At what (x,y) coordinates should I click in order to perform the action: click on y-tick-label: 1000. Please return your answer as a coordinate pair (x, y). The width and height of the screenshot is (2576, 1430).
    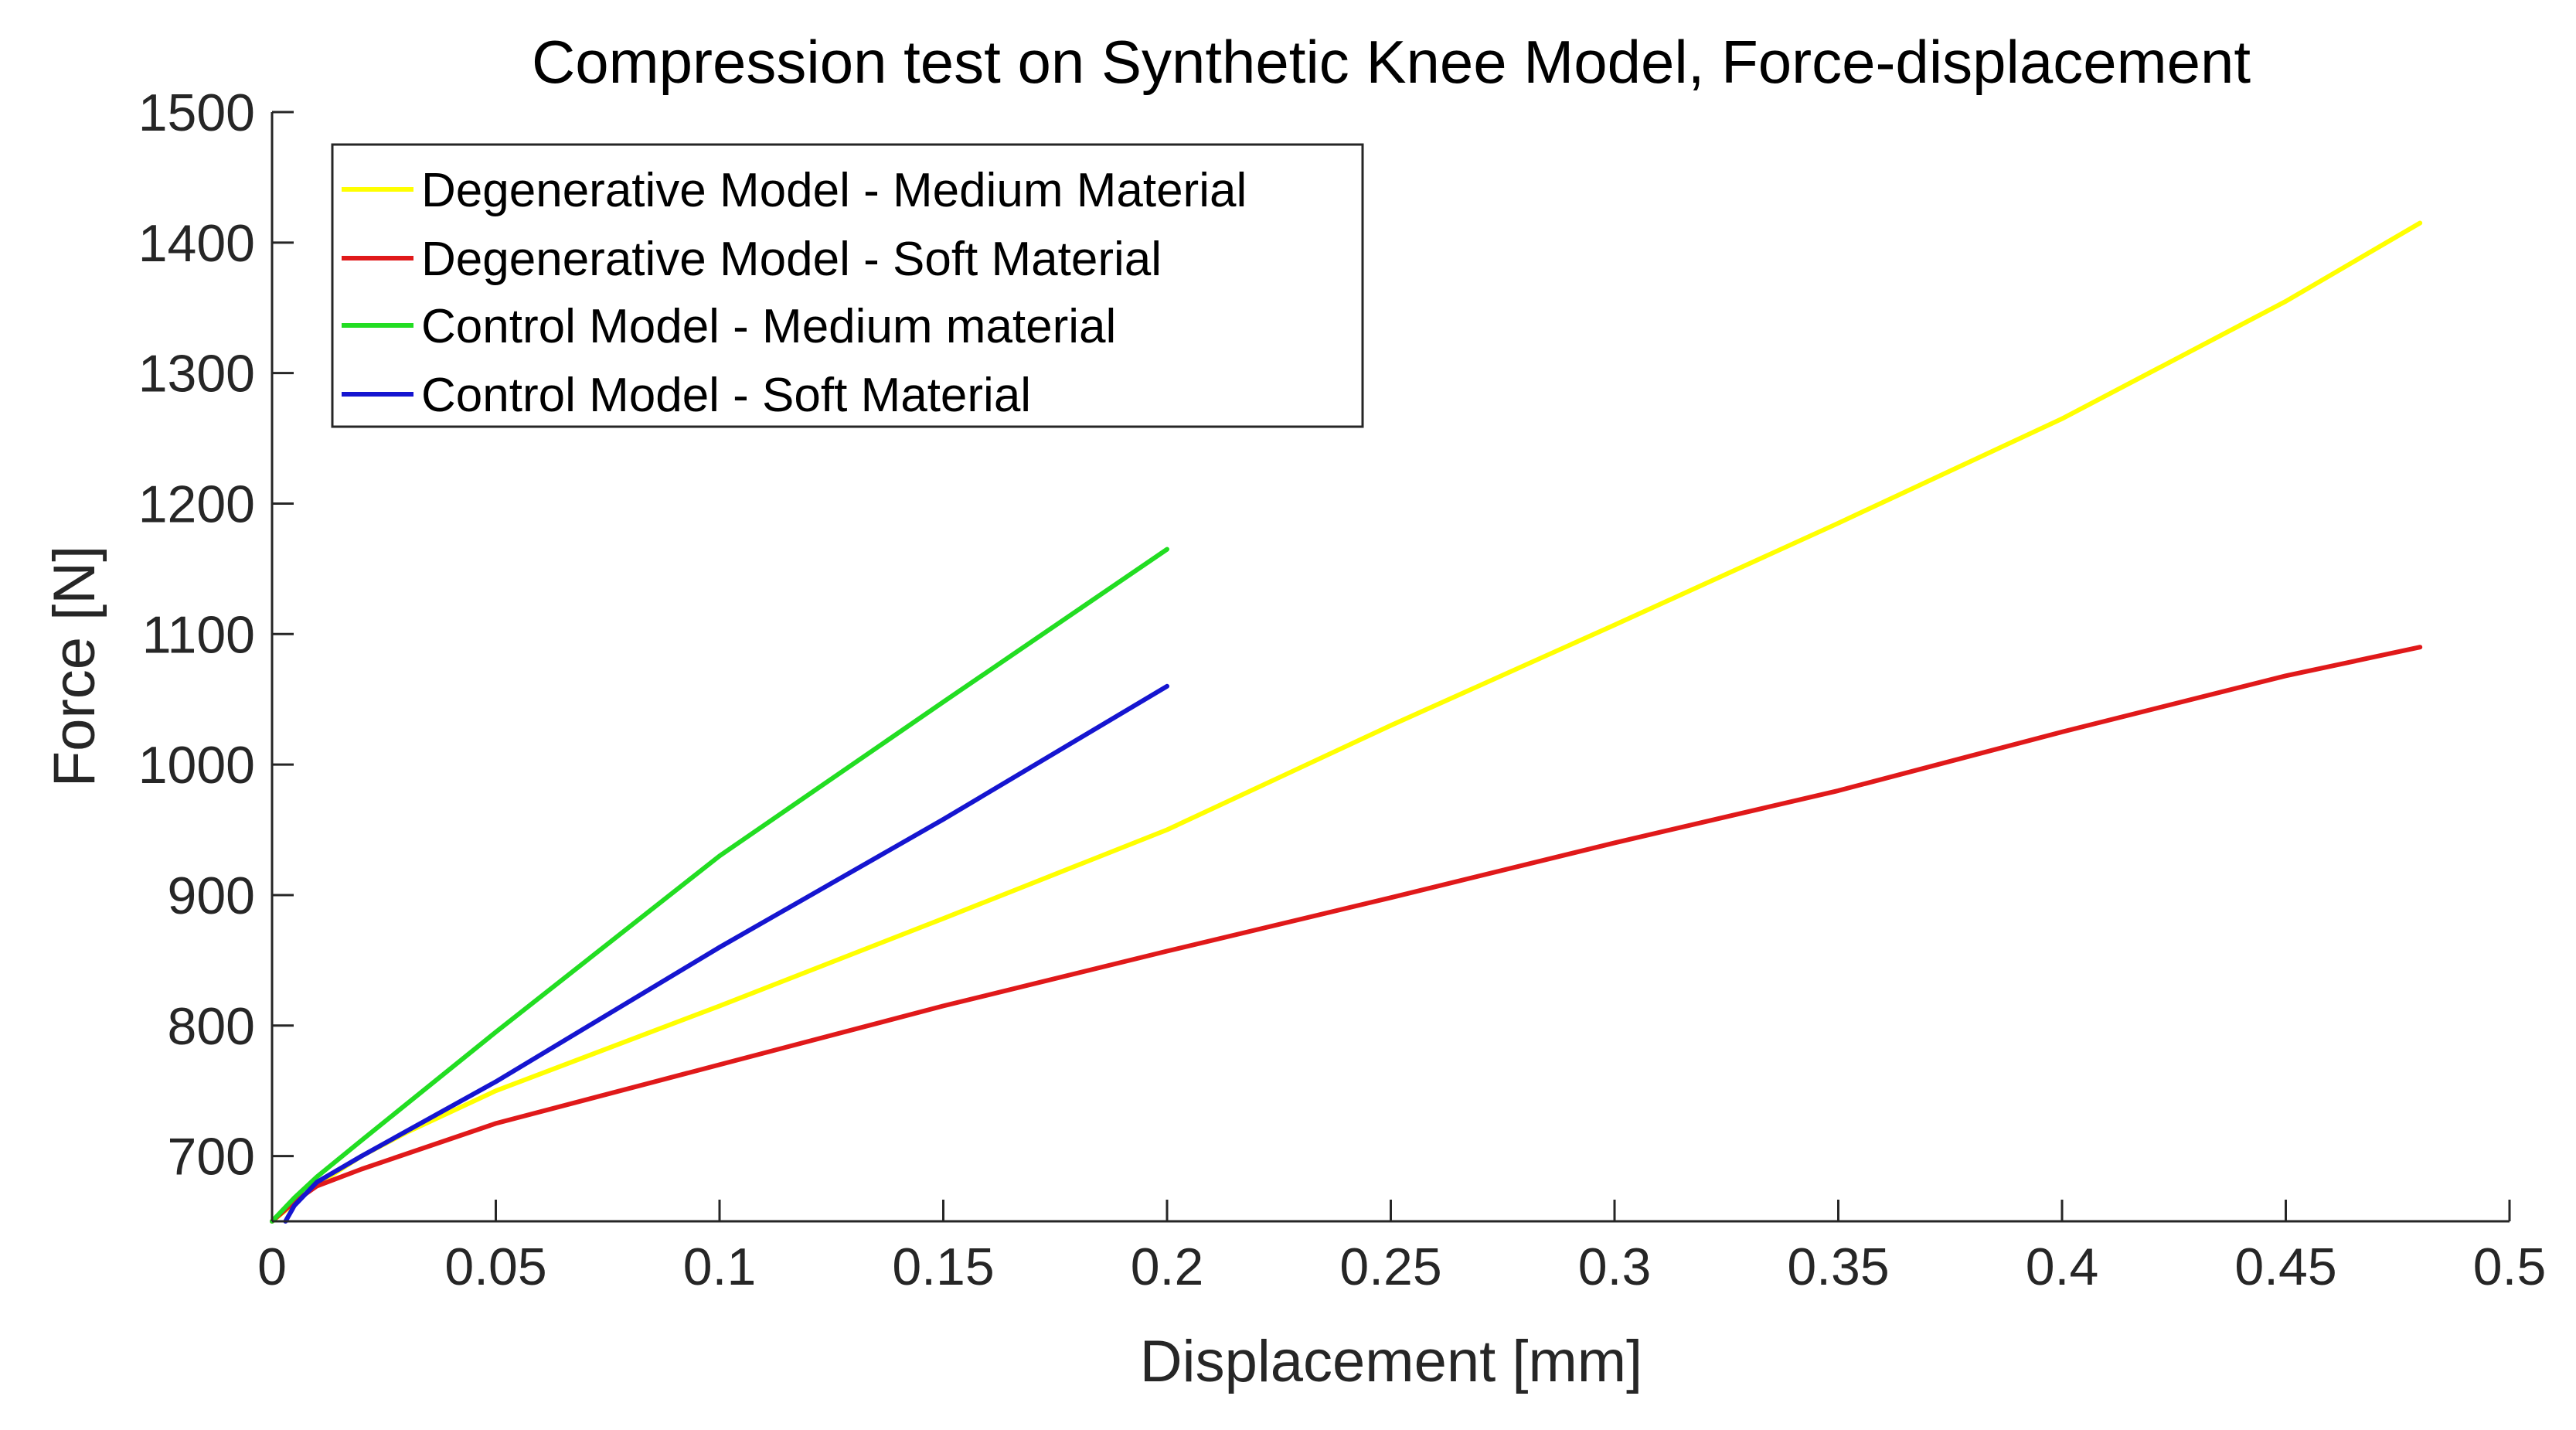
    Looking at the image, I should click on (196, 765).